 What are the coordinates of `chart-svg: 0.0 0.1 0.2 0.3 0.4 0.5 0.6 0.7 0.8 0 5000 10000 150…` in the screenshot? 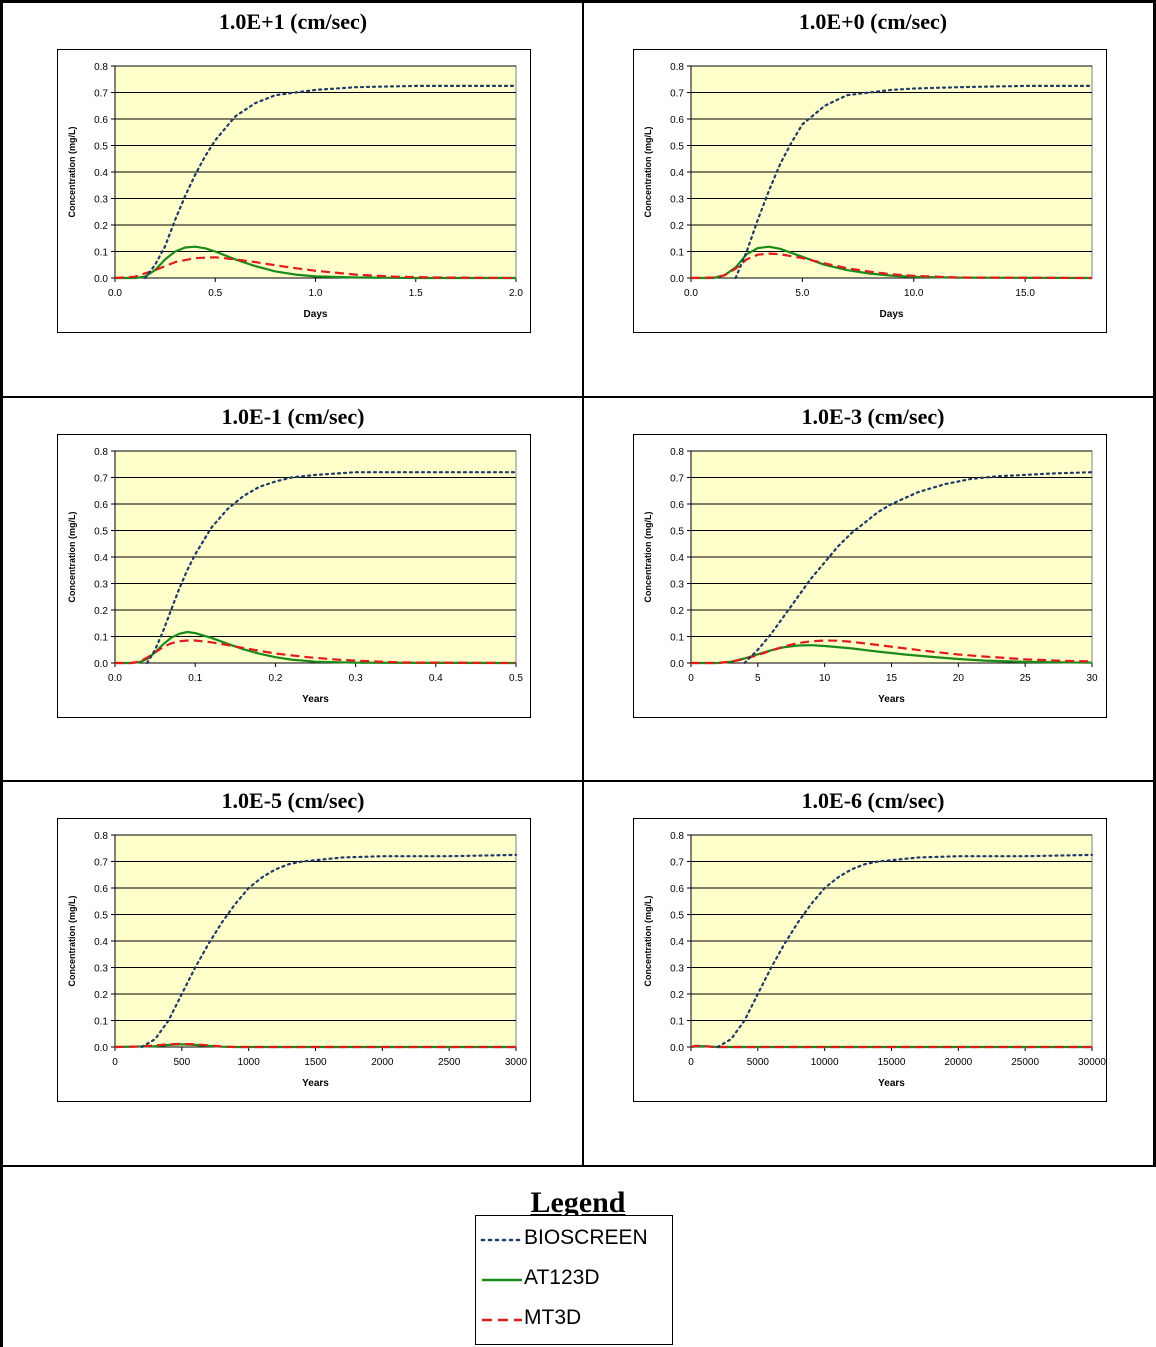 It's located at (874, 960).